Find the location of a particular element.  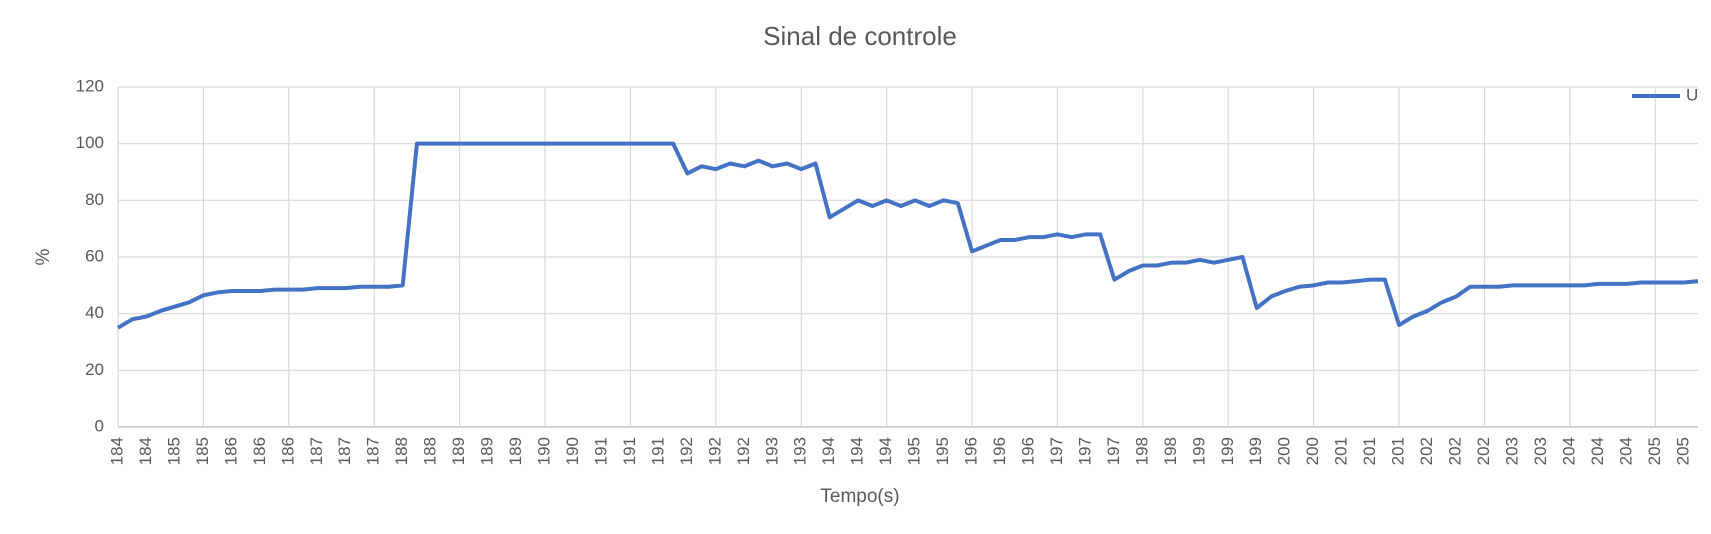

y-tick-label: 40 is located at coordinates (94, 312).